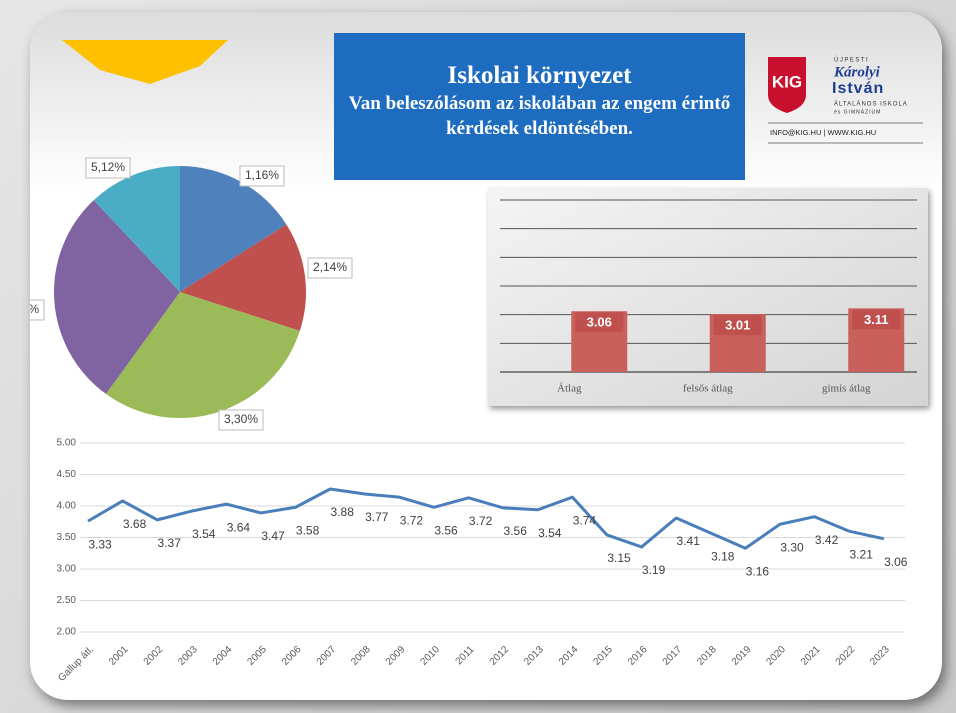  I want to click on data-label: 1,16%, so click(262, 175).